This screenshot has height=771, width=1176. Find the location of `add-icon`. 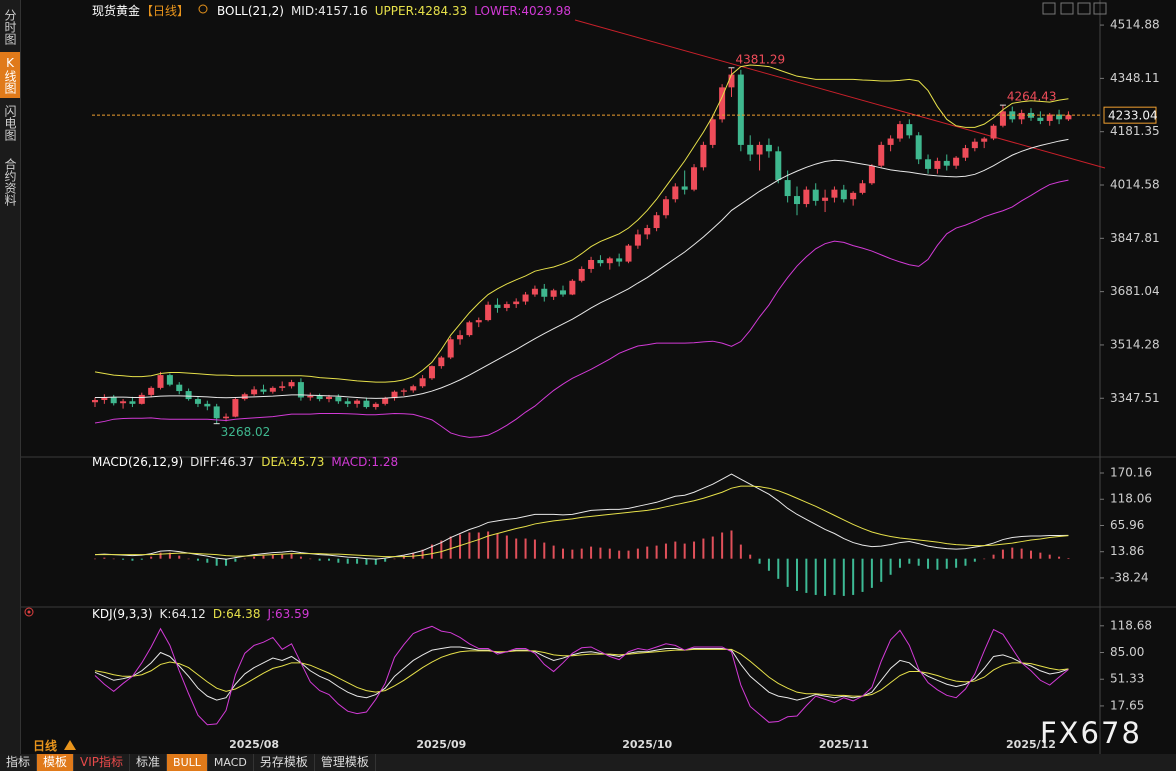

add-icon is located at coordinates (203, 9).